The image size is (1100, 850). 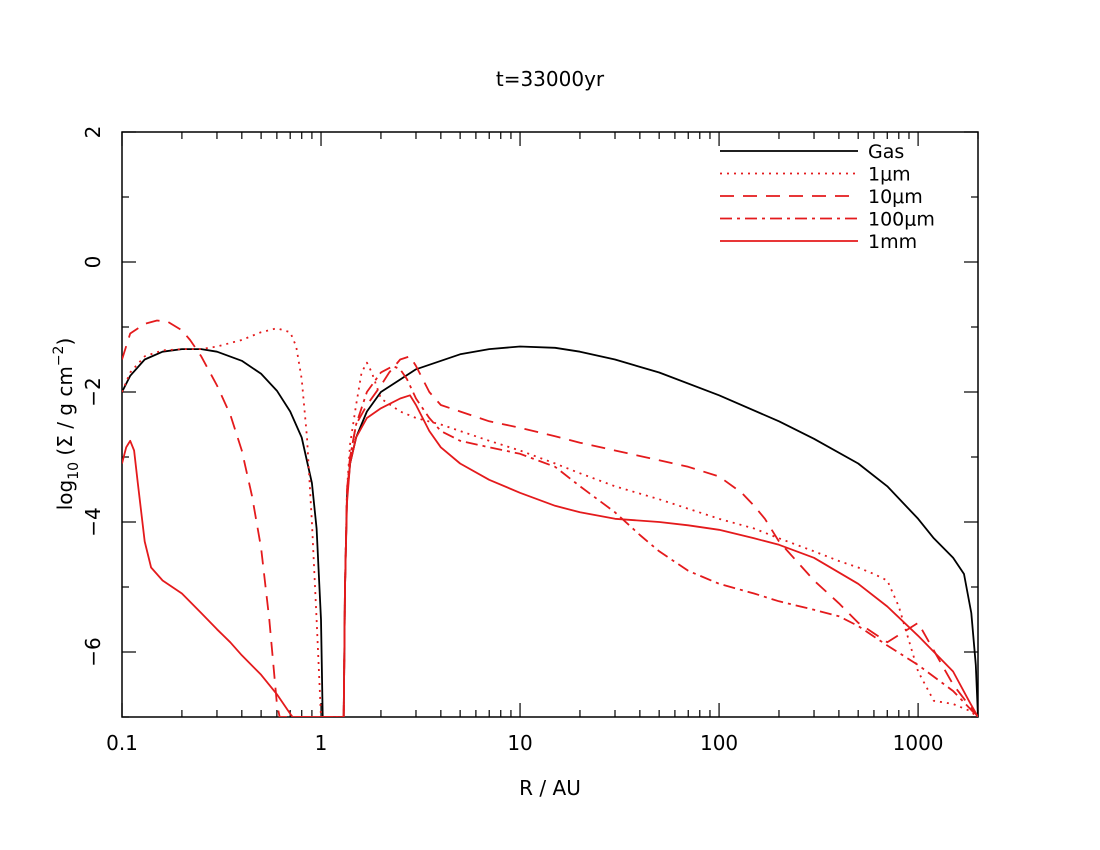 I want to click on y-label-close: ), so click(x=65, y=342).